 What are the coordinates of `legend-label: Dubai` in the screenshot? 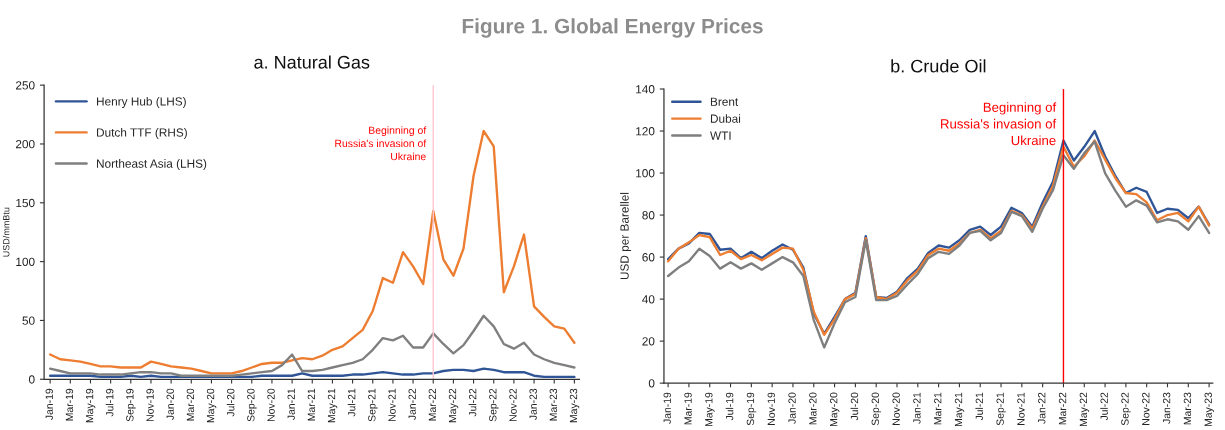 It's located at (725, 118).